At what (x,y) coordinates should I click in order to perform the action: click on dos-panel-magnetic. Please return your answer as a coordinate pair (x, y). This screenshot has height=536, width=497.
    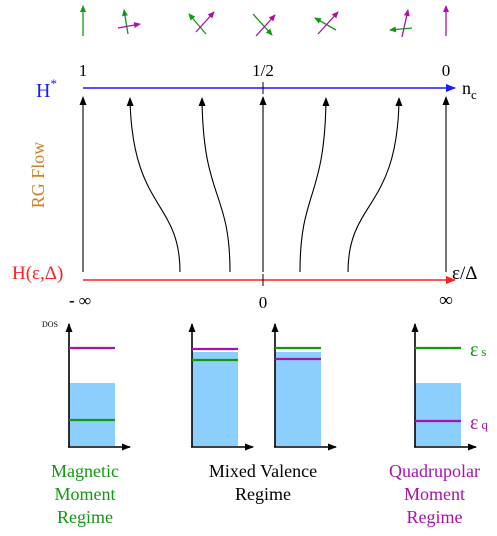
    Looking at the image, I should click on (98, 387).